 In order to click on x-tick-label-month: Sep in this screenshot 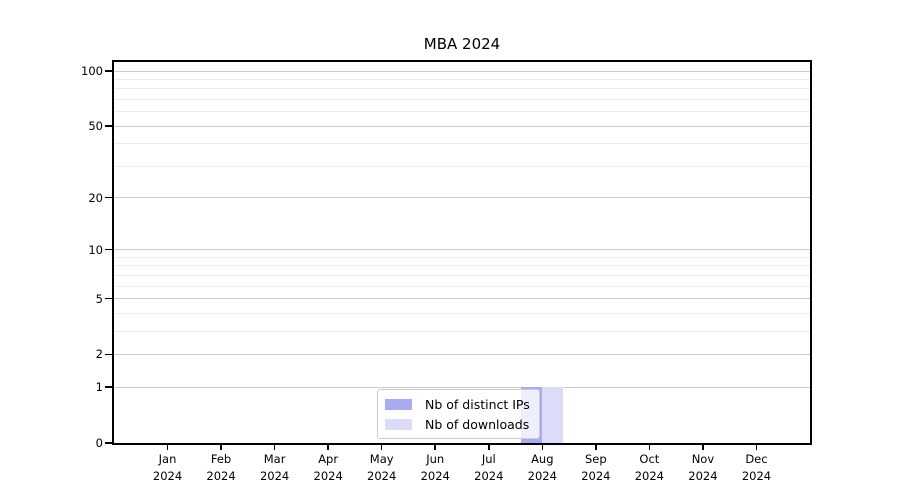, I will do `click(596, 459)`.